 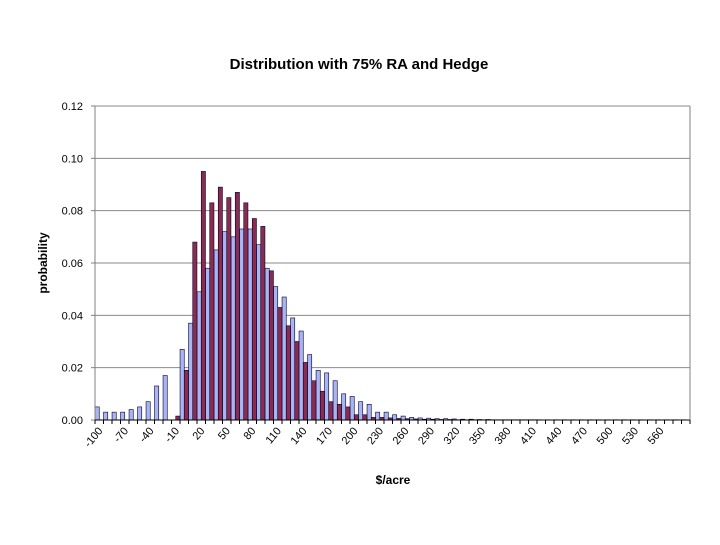 I want to click on x-tick-label: 380, so click(x=503, y=436).